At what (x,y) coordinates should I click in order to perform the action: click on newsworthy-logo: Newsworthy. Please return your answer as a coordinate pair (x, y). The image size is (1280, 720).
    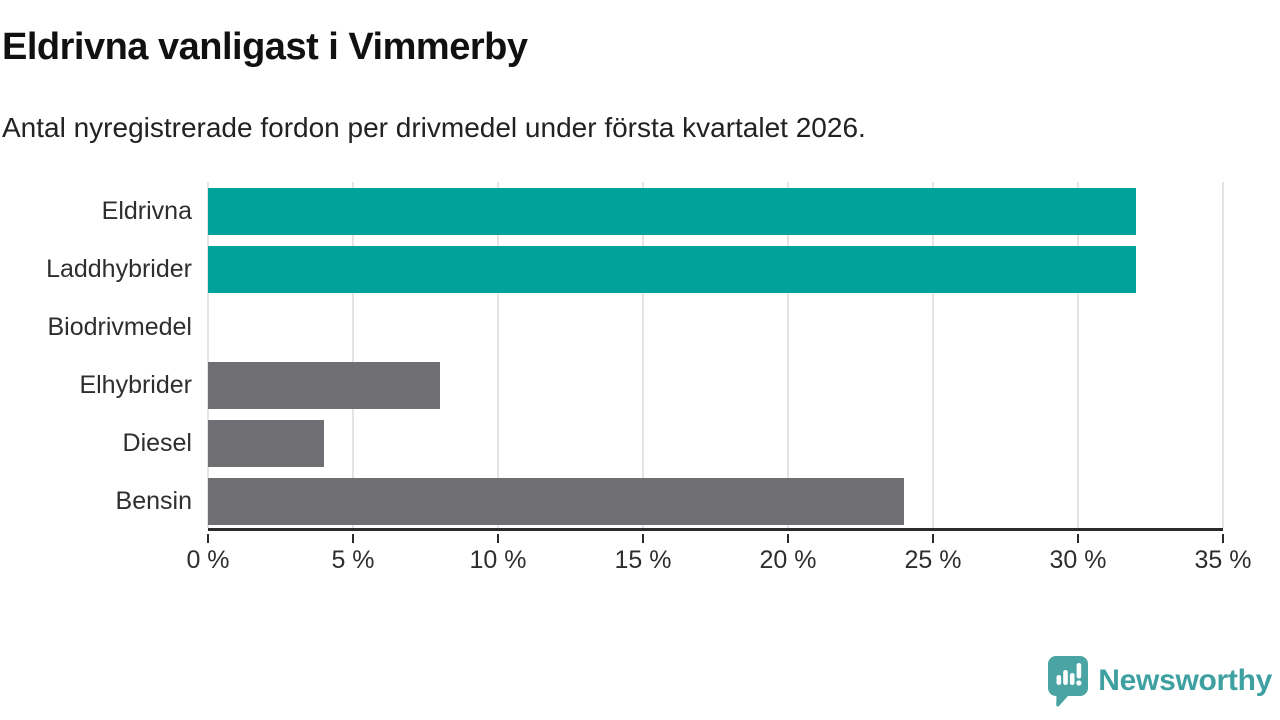
    Looking at the image, I should click on (1159, 681).